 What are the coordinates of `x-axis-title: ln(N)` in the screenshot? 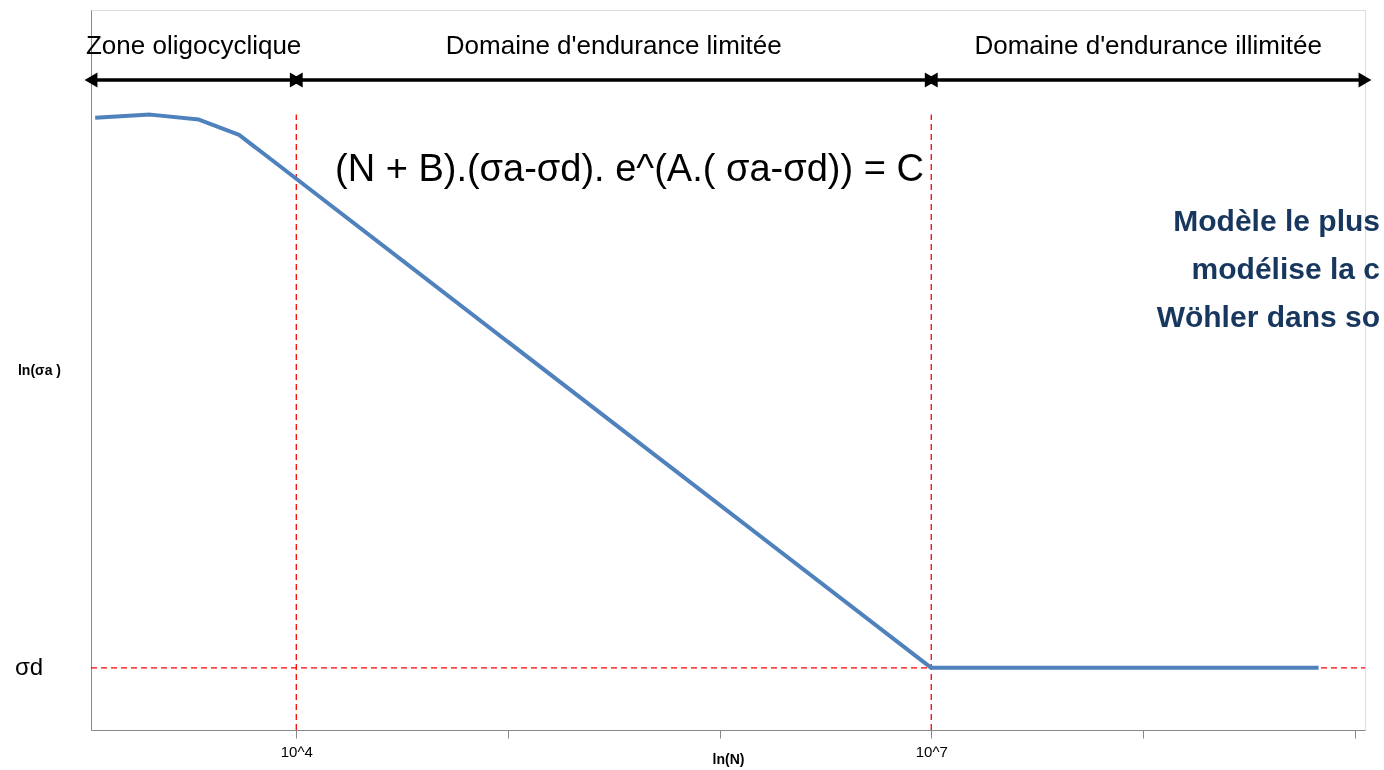 It's located at (728, 758).